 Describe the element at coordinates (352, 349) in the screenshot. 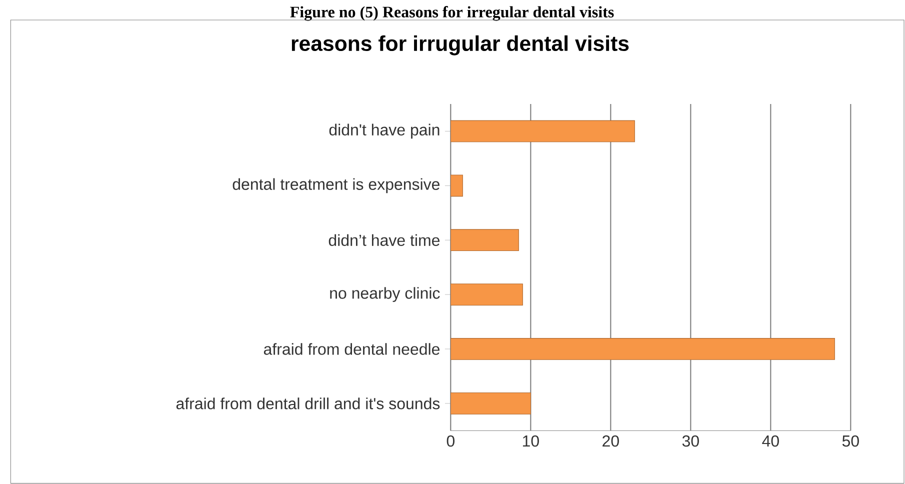

I see `y-tick-label: afraid from dental needle` at that location.